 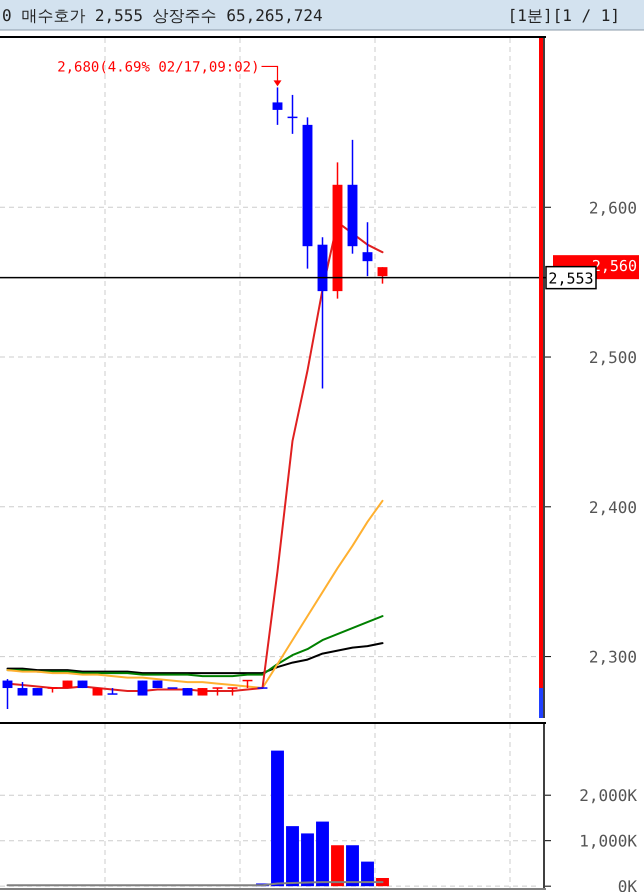 I want to click on y-tick-label: 2,300, so click(x=612, y=657).